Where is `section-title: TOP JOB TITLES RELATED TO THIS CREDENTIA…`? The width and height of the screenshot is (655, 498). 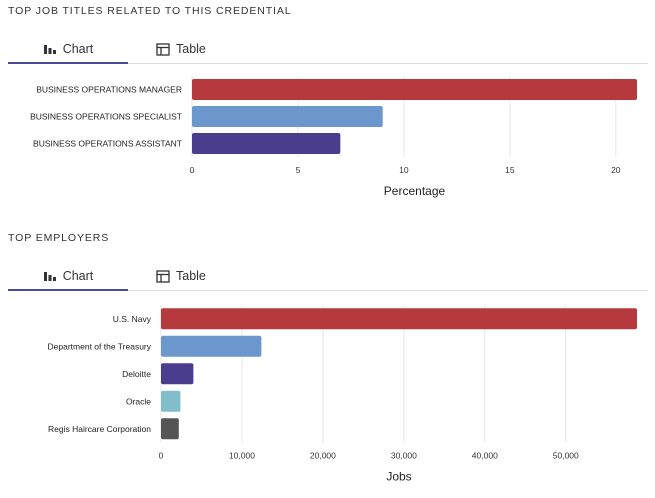
section-title: TOP JOB TITLES RELATED TO THIS CREDENTIA… is located at coordinates (150, 11).